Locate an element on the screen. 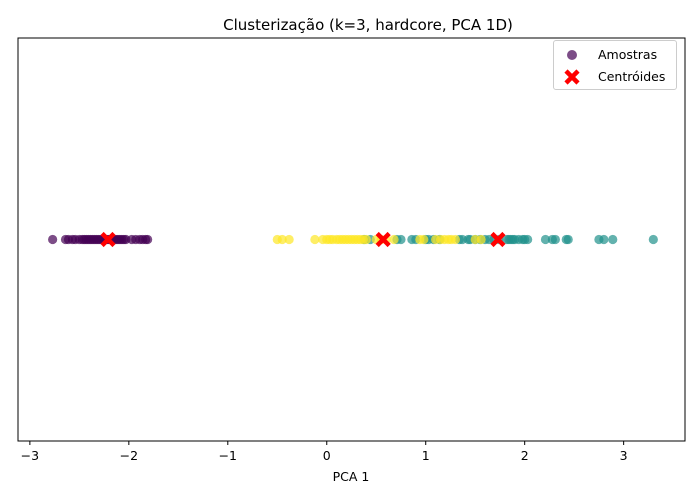 The height and width of the screenshot is (504, 700). data-points is located at coordinates (353, 239).